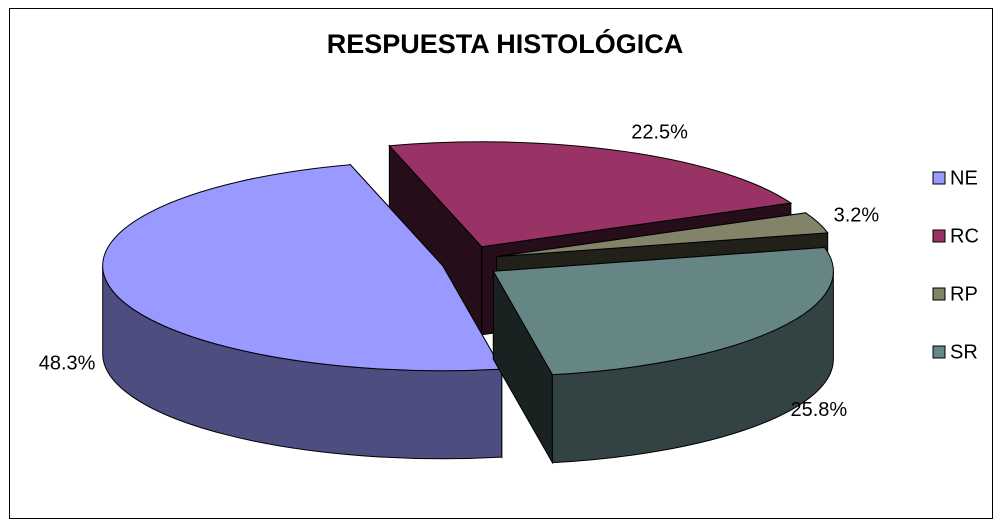 This screenshot has width=1001, height=527. Describe the element at coordinates (964, 236) in the screenshot. I see `legend-label: RC` at that location.